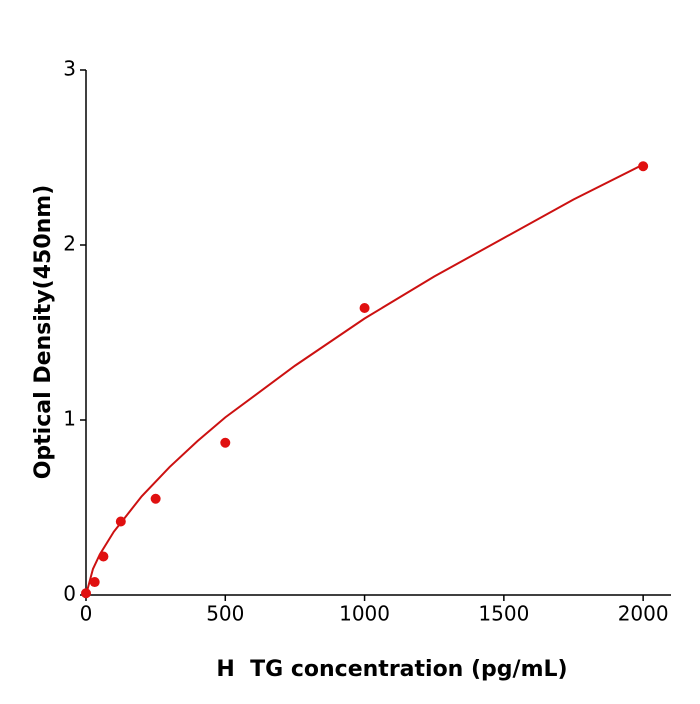  What do you see at coordinates (43, 332) in the screenshot?
I see `y-axis-label: Optical Density(450nm)` at bounding box center [43, 332].